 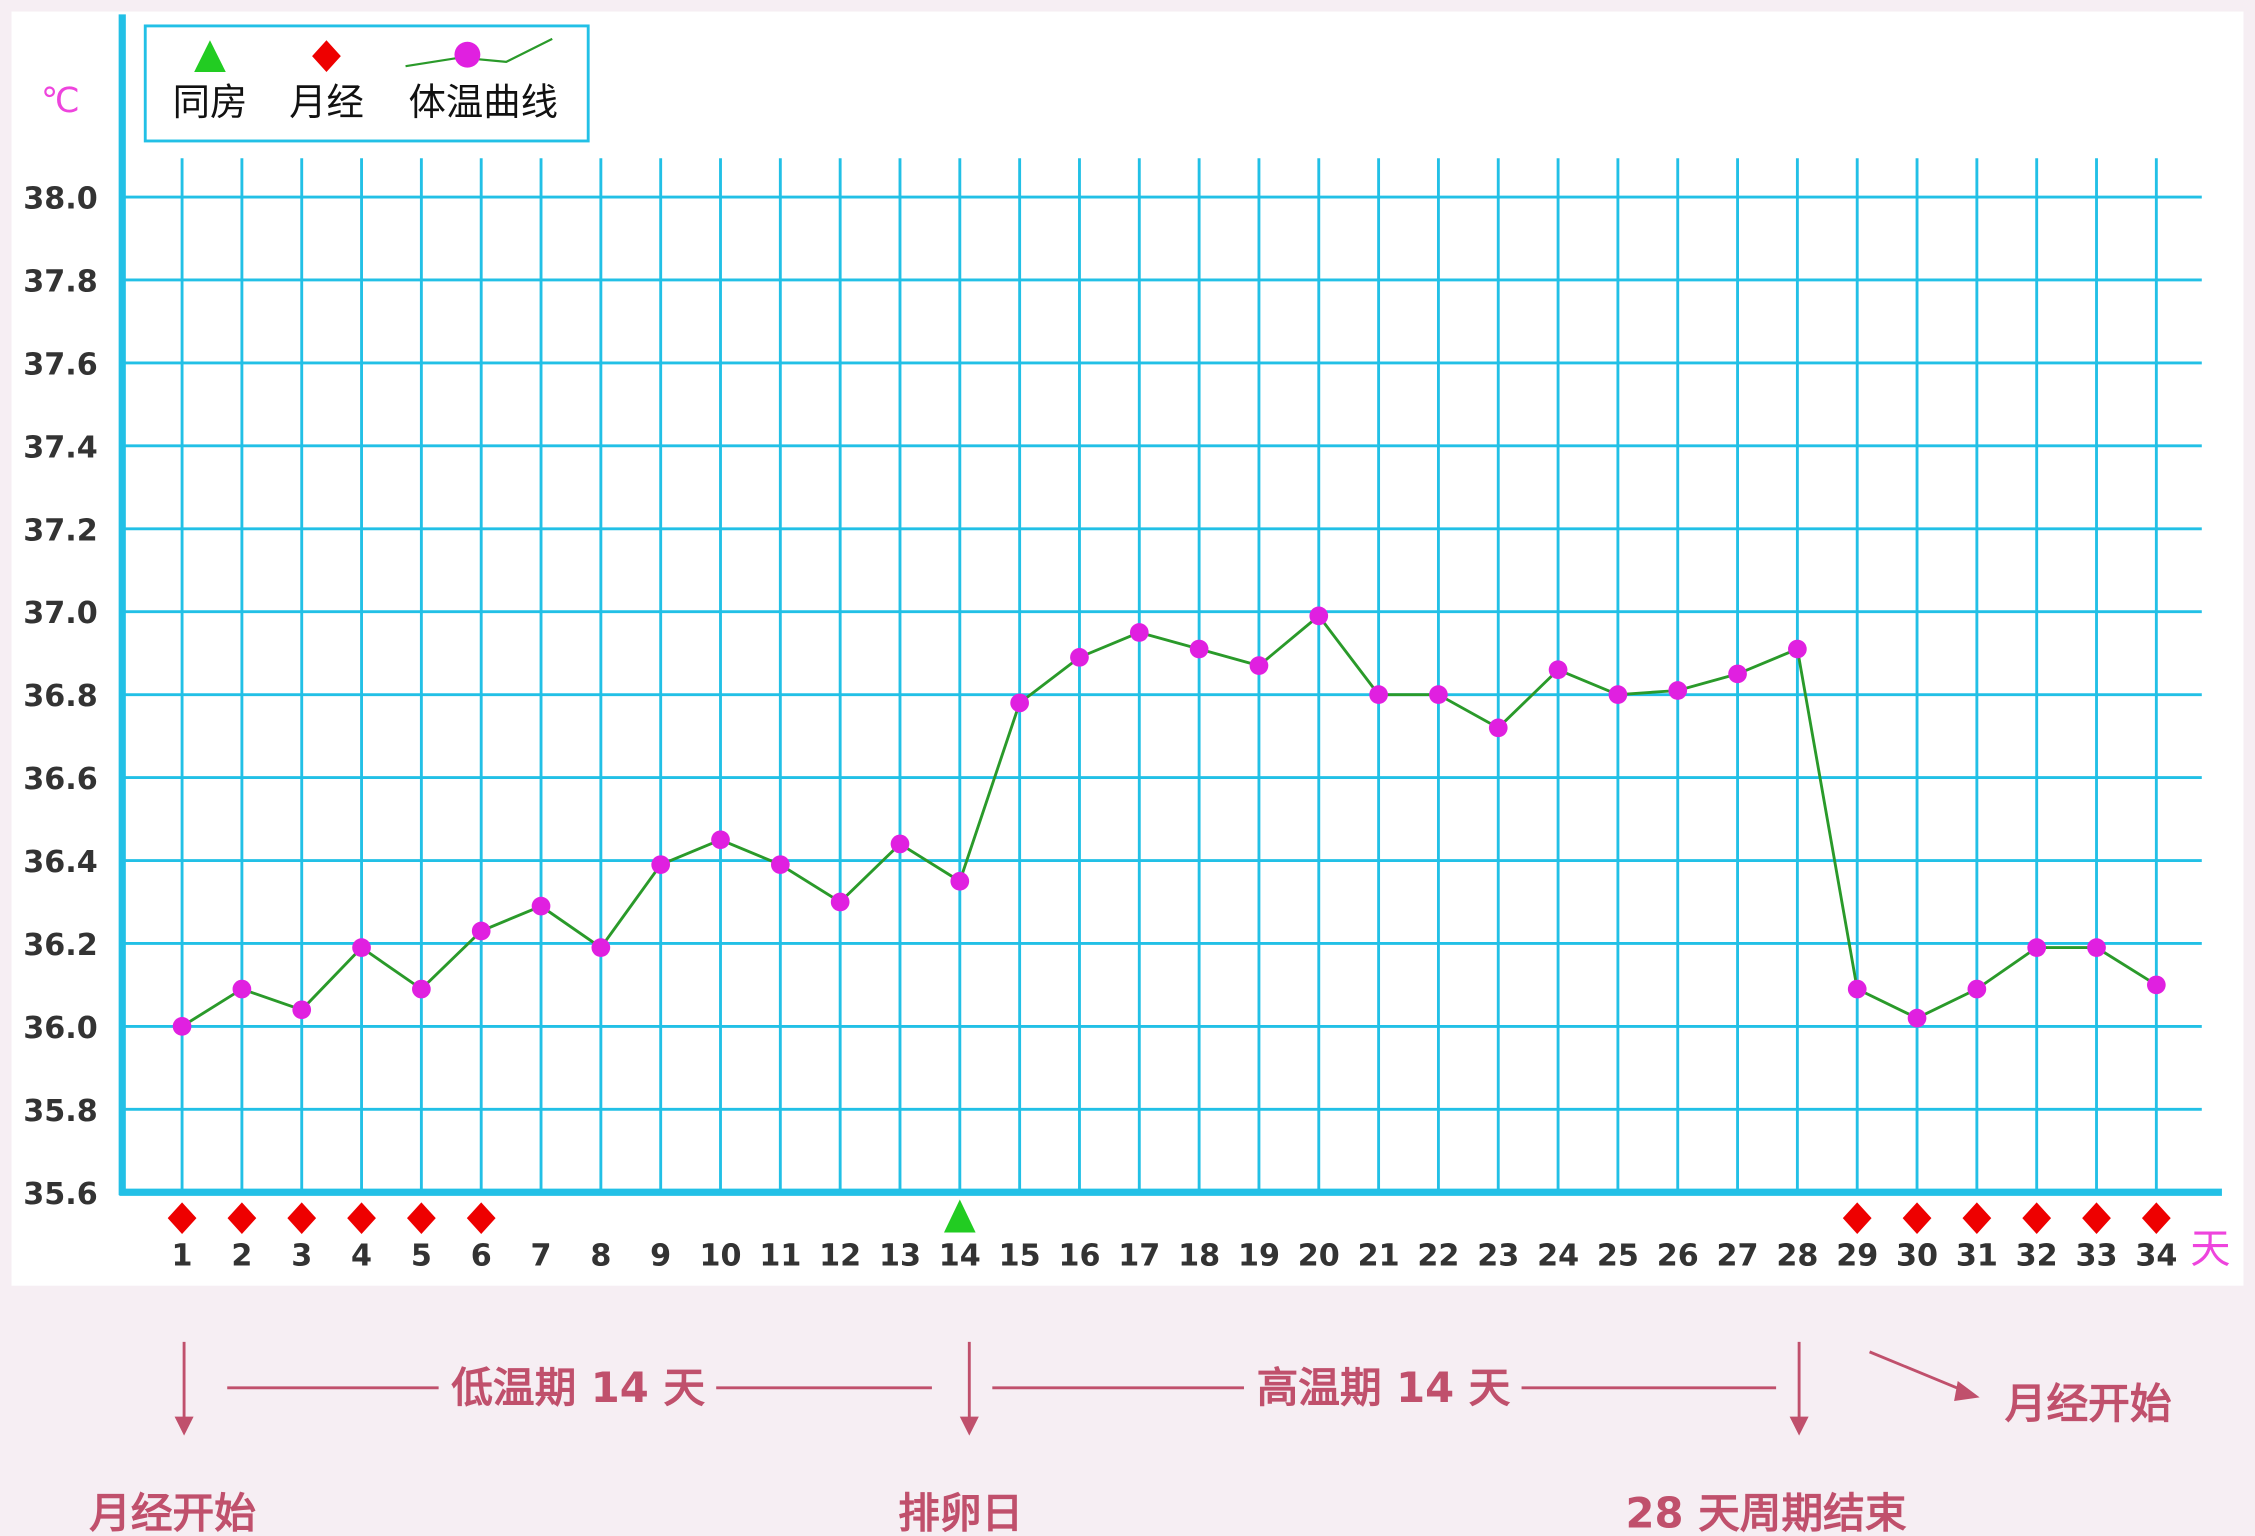 I want to click on intercourse-marker, so click(x=959, y=1216).